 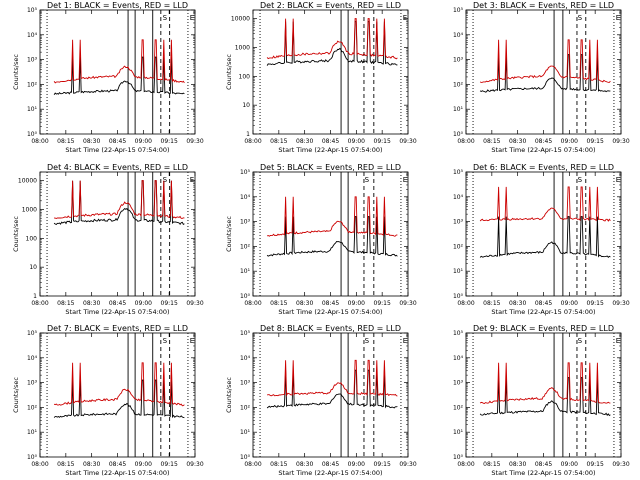 What do you see at coordinates (458, 457) in the screenshot?
I see `y-tick-label: 10⁰` at bounding box center [458, 457].